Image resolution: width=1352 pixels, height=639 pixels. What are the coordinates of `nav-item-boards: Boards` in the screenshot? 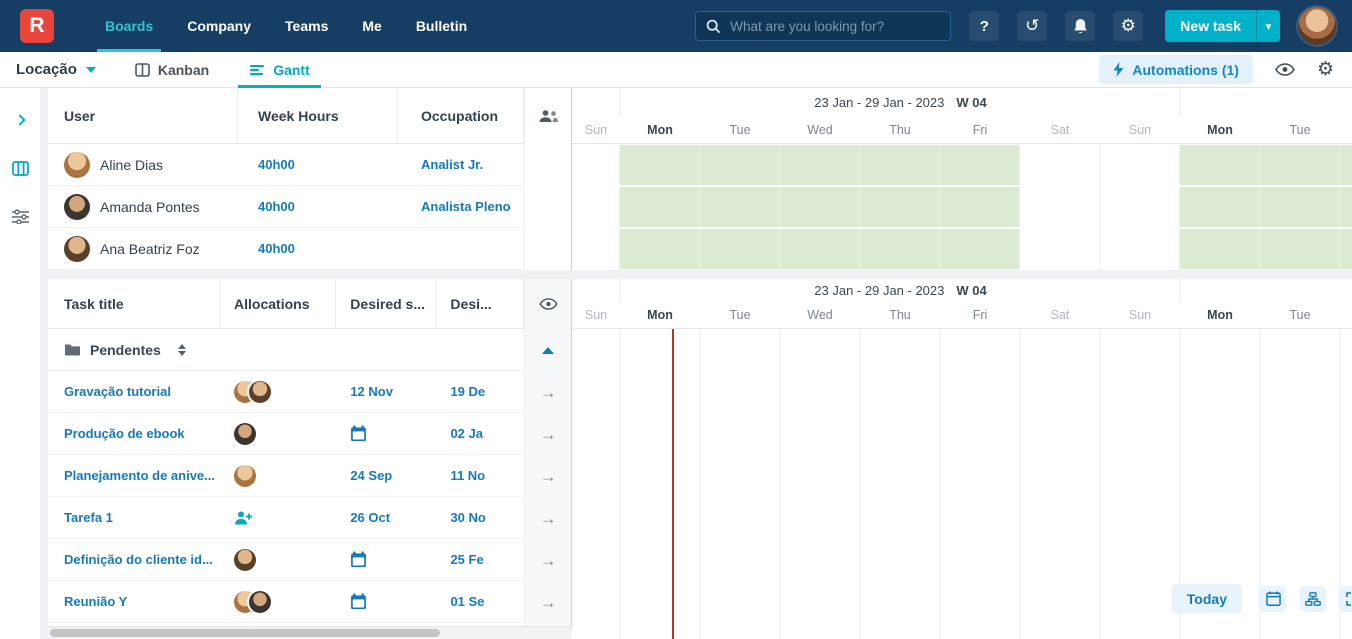 It's located at (129, 26).